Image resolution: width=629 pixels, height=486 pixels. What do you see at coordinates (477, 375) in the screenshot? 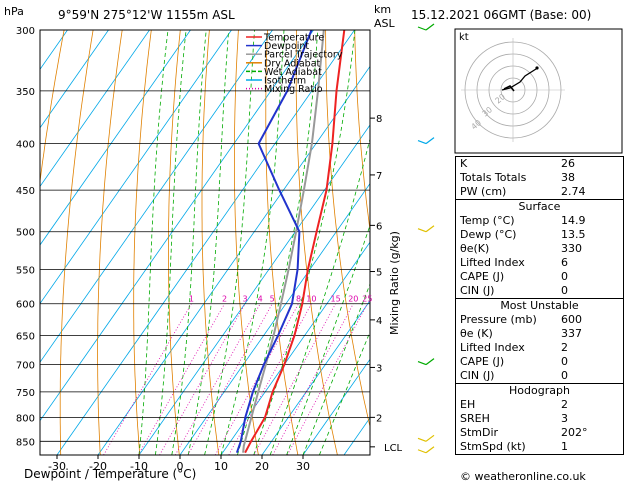
I see `mu-cin-label: CIN (J)` at bounding box center [477, 375].